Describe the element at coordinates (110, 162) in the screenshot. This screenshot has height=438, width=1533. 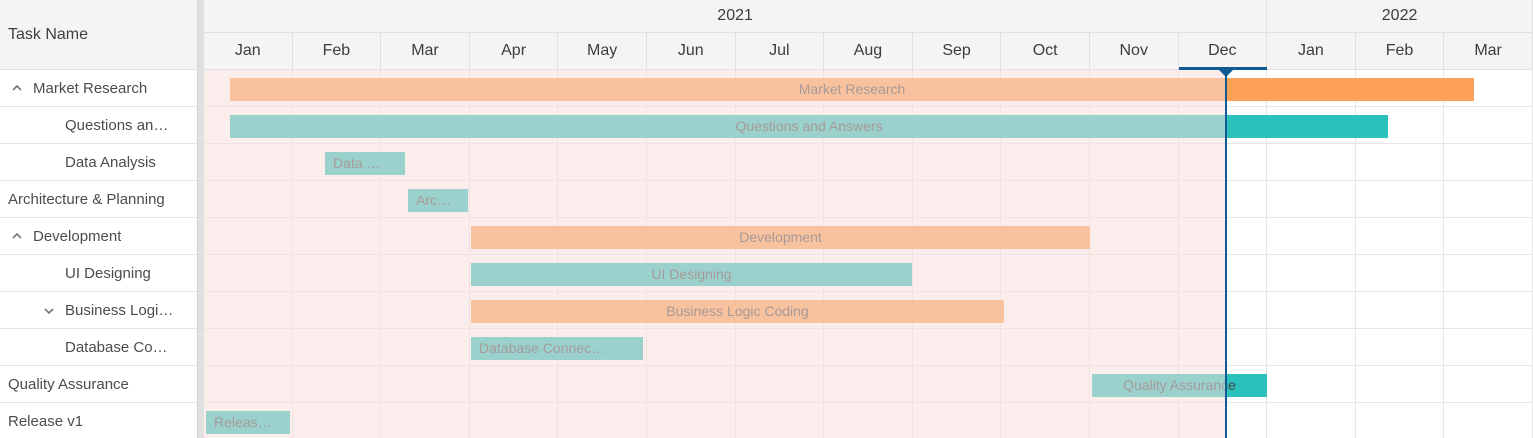
I see `task-name-label: Data Analysis` at that location.